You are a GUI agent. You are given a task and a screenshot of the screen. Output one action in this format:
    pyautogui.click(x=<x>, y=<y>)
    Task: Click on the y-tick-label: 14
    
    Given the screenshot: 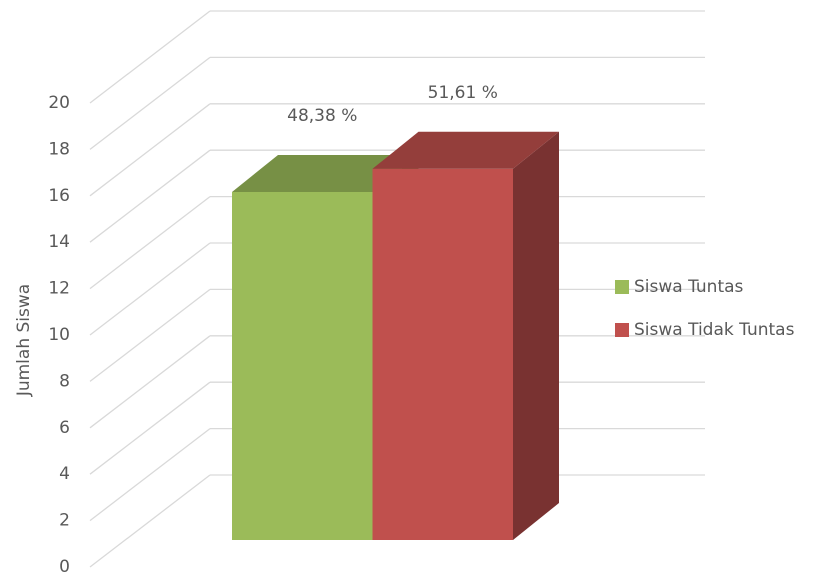 What is the action you would take?
    pyautogui.click(x=59, y=242)
    